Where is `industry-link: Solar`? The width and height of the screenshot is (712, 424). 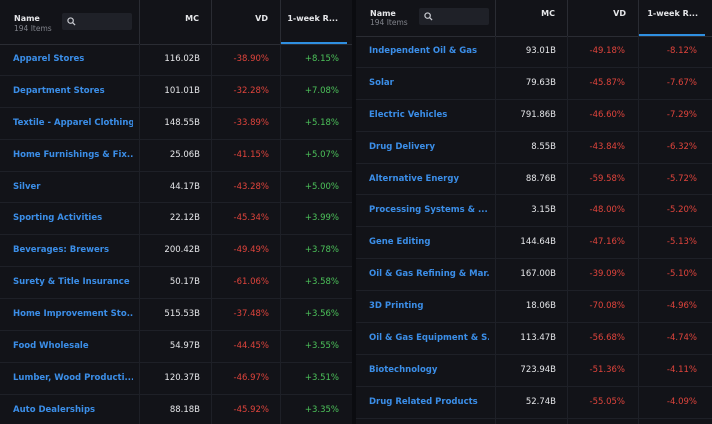 industry-link: Solar is located at coordinates (381, 82).